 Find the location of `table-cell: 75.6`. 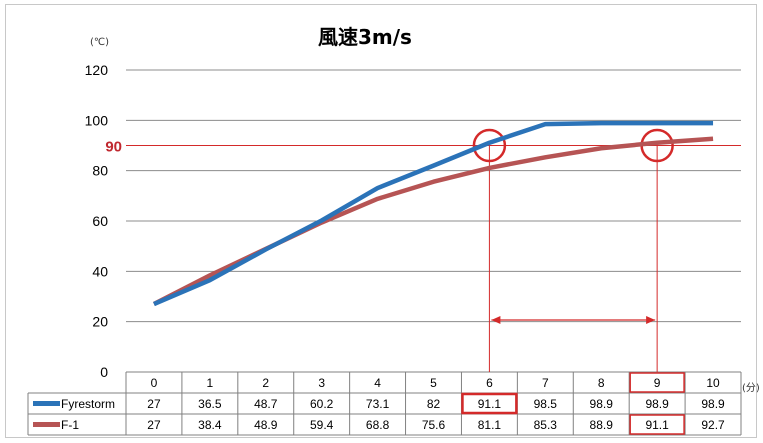

table-cell: 75.6 is located at coordinates (434, 425).